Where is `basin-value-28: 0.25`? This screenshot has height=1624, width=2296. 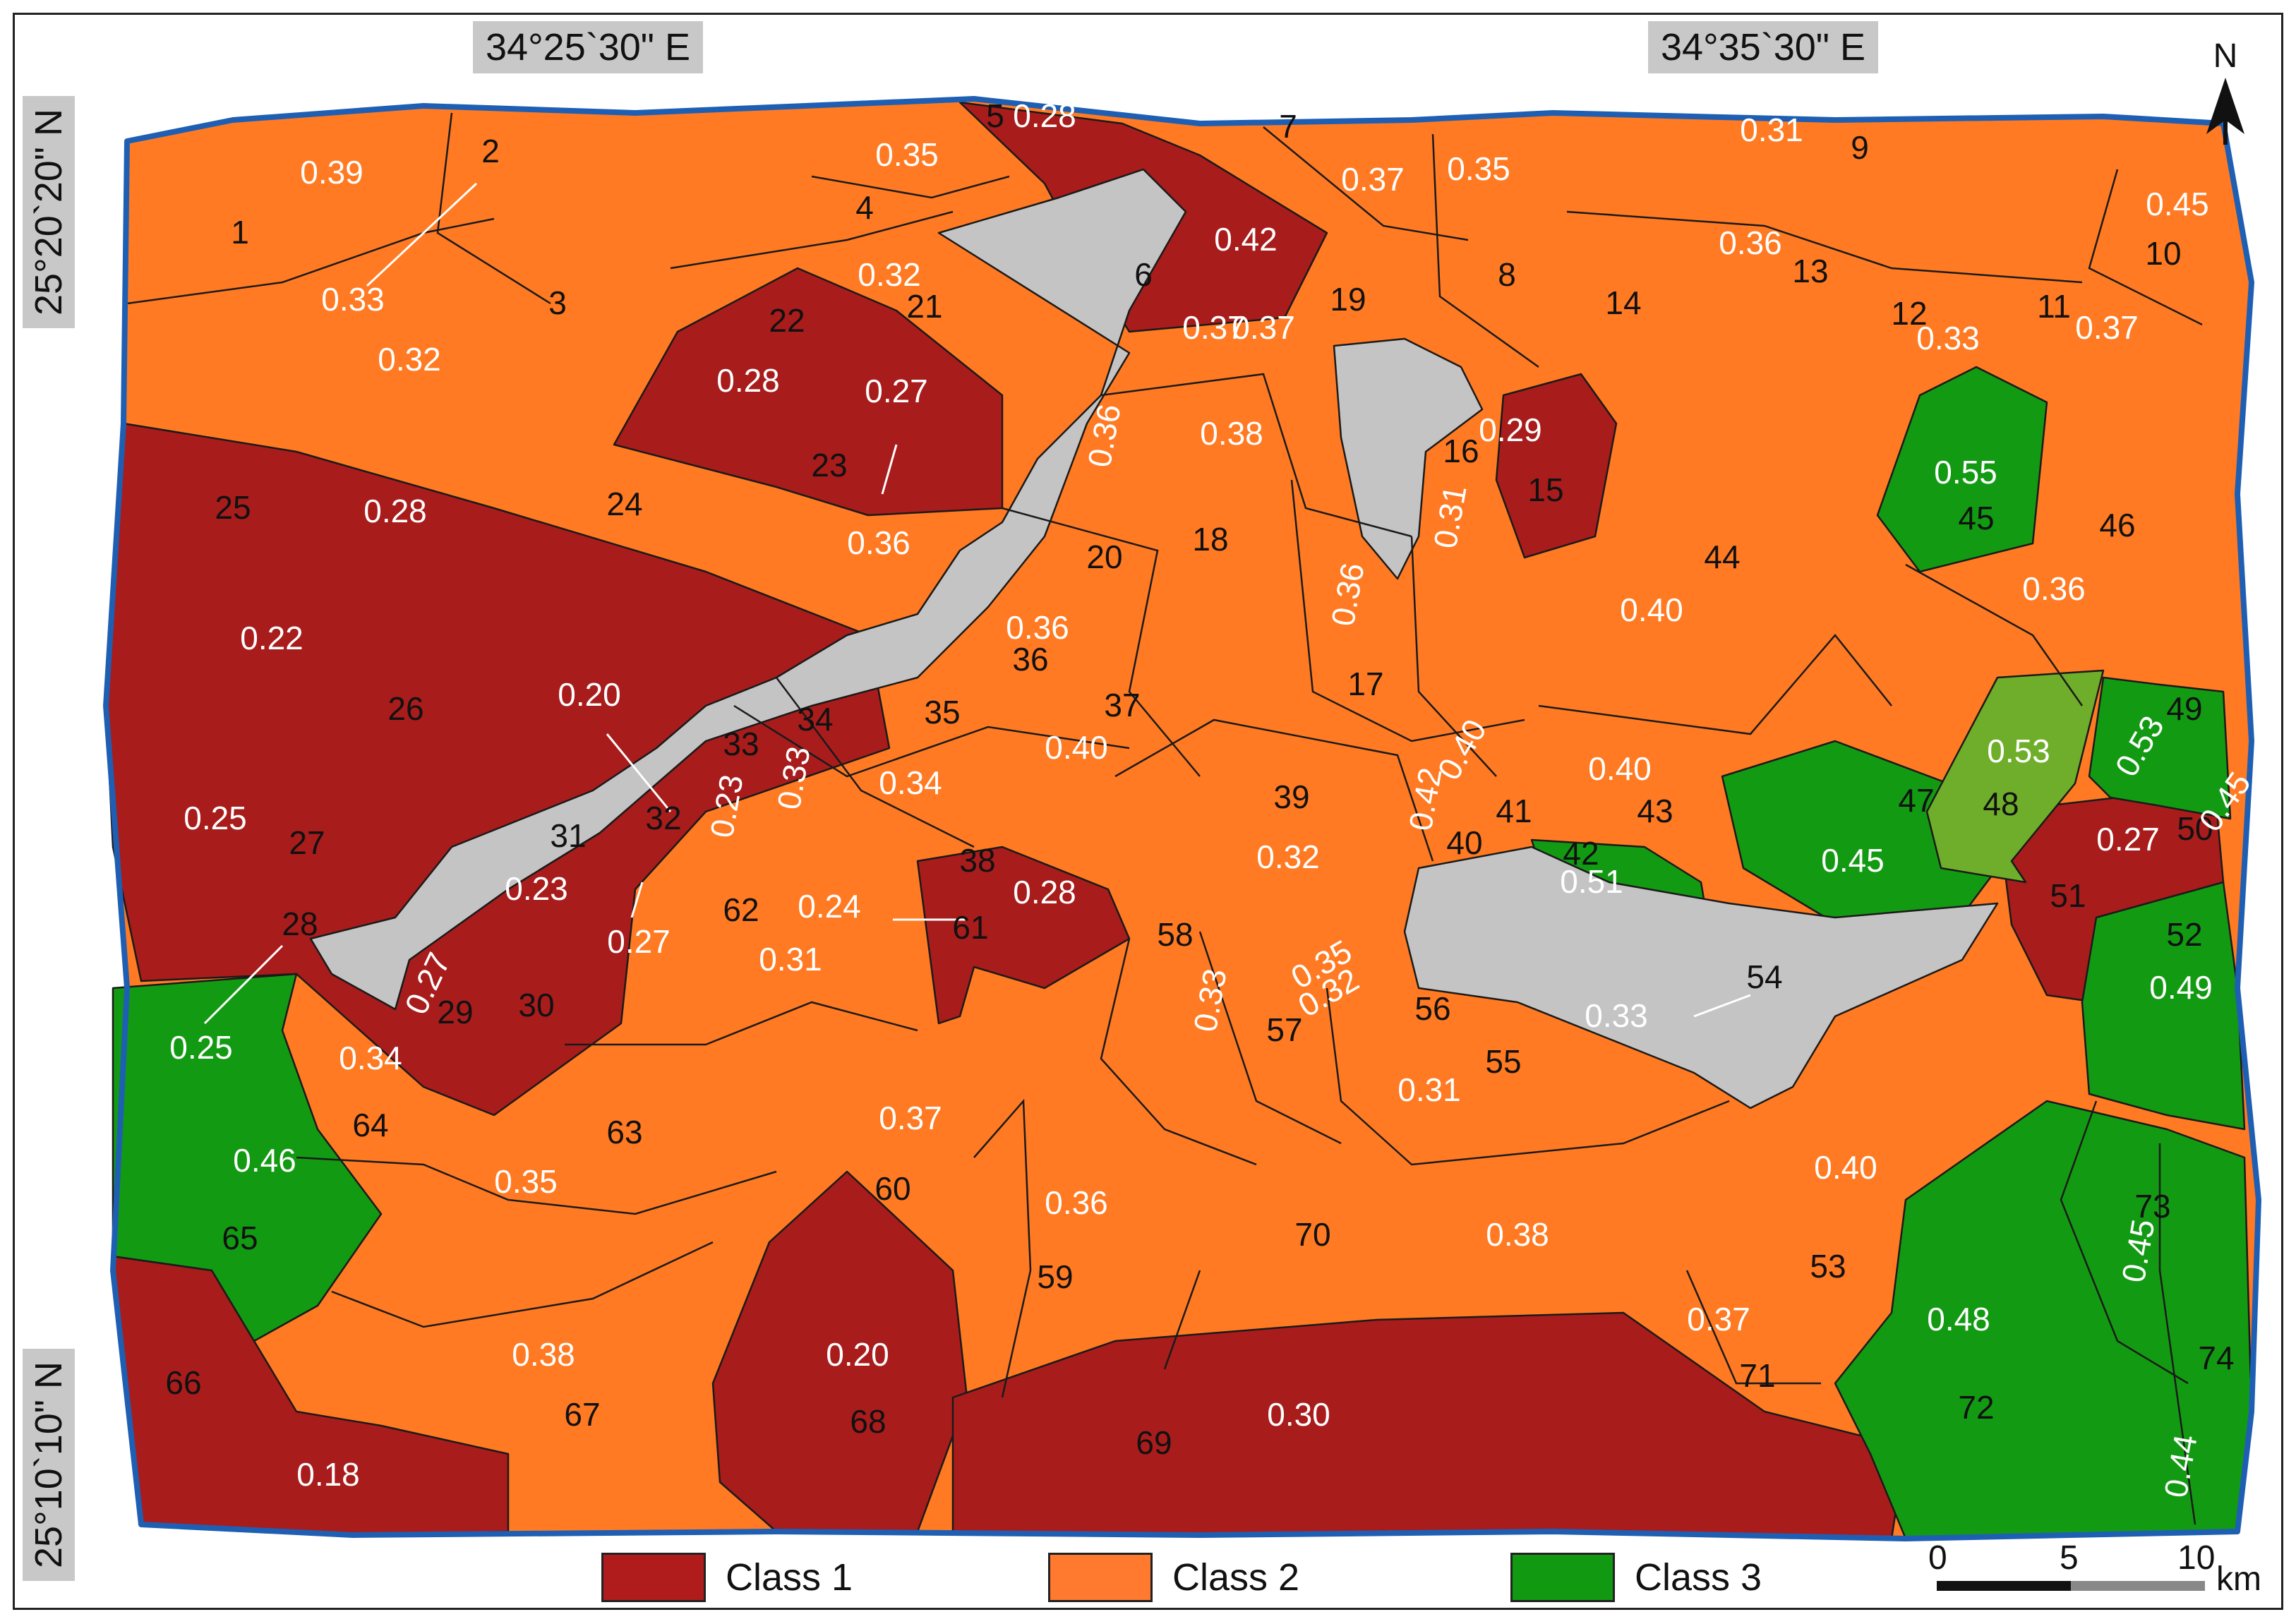 basin-value-28: 0.25 is located at coordinates (201, 1047).